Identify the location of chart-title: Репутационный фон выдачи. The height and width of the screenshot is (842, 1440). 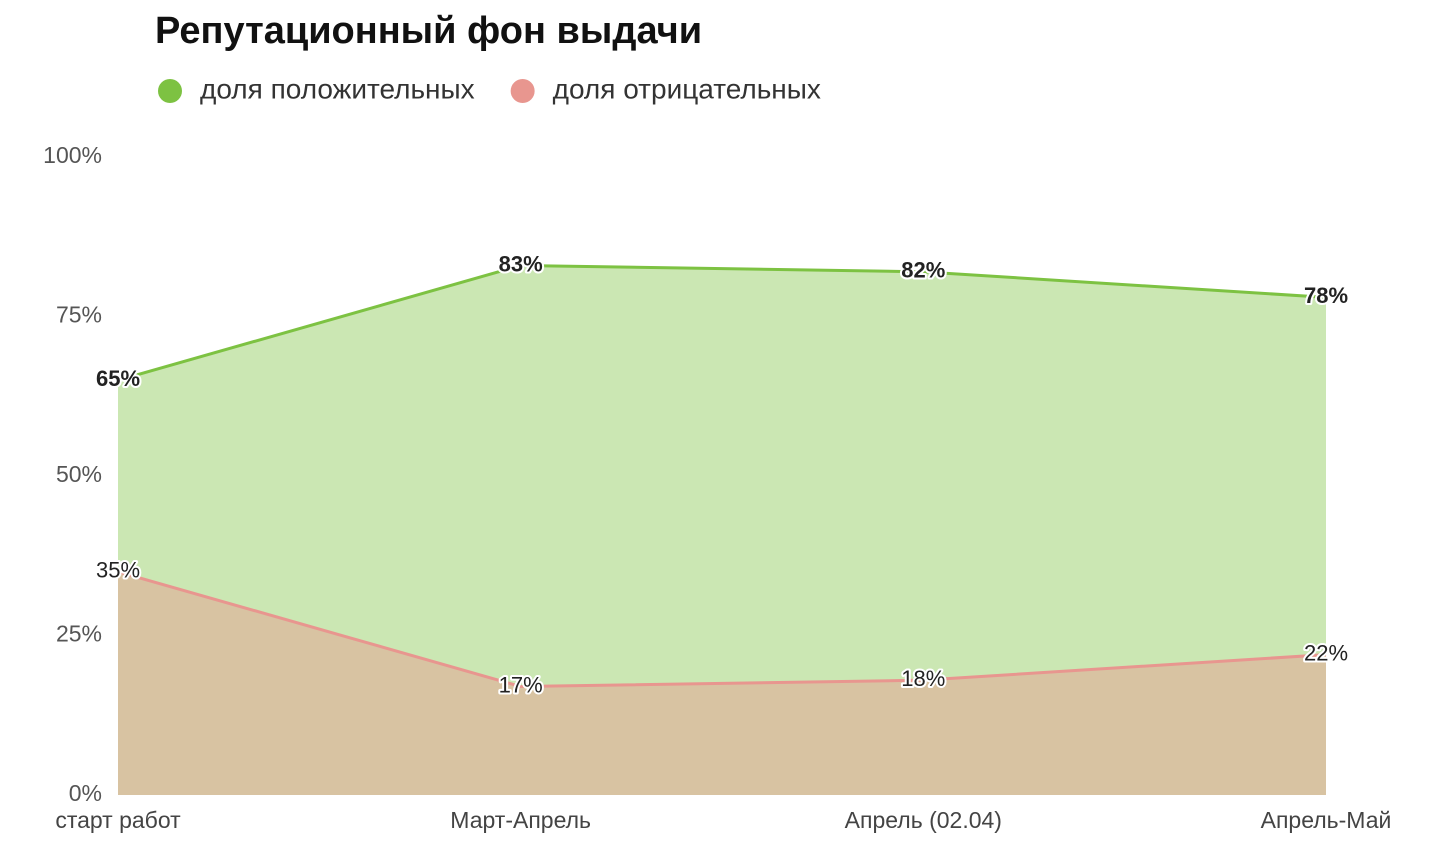
(428, 31).